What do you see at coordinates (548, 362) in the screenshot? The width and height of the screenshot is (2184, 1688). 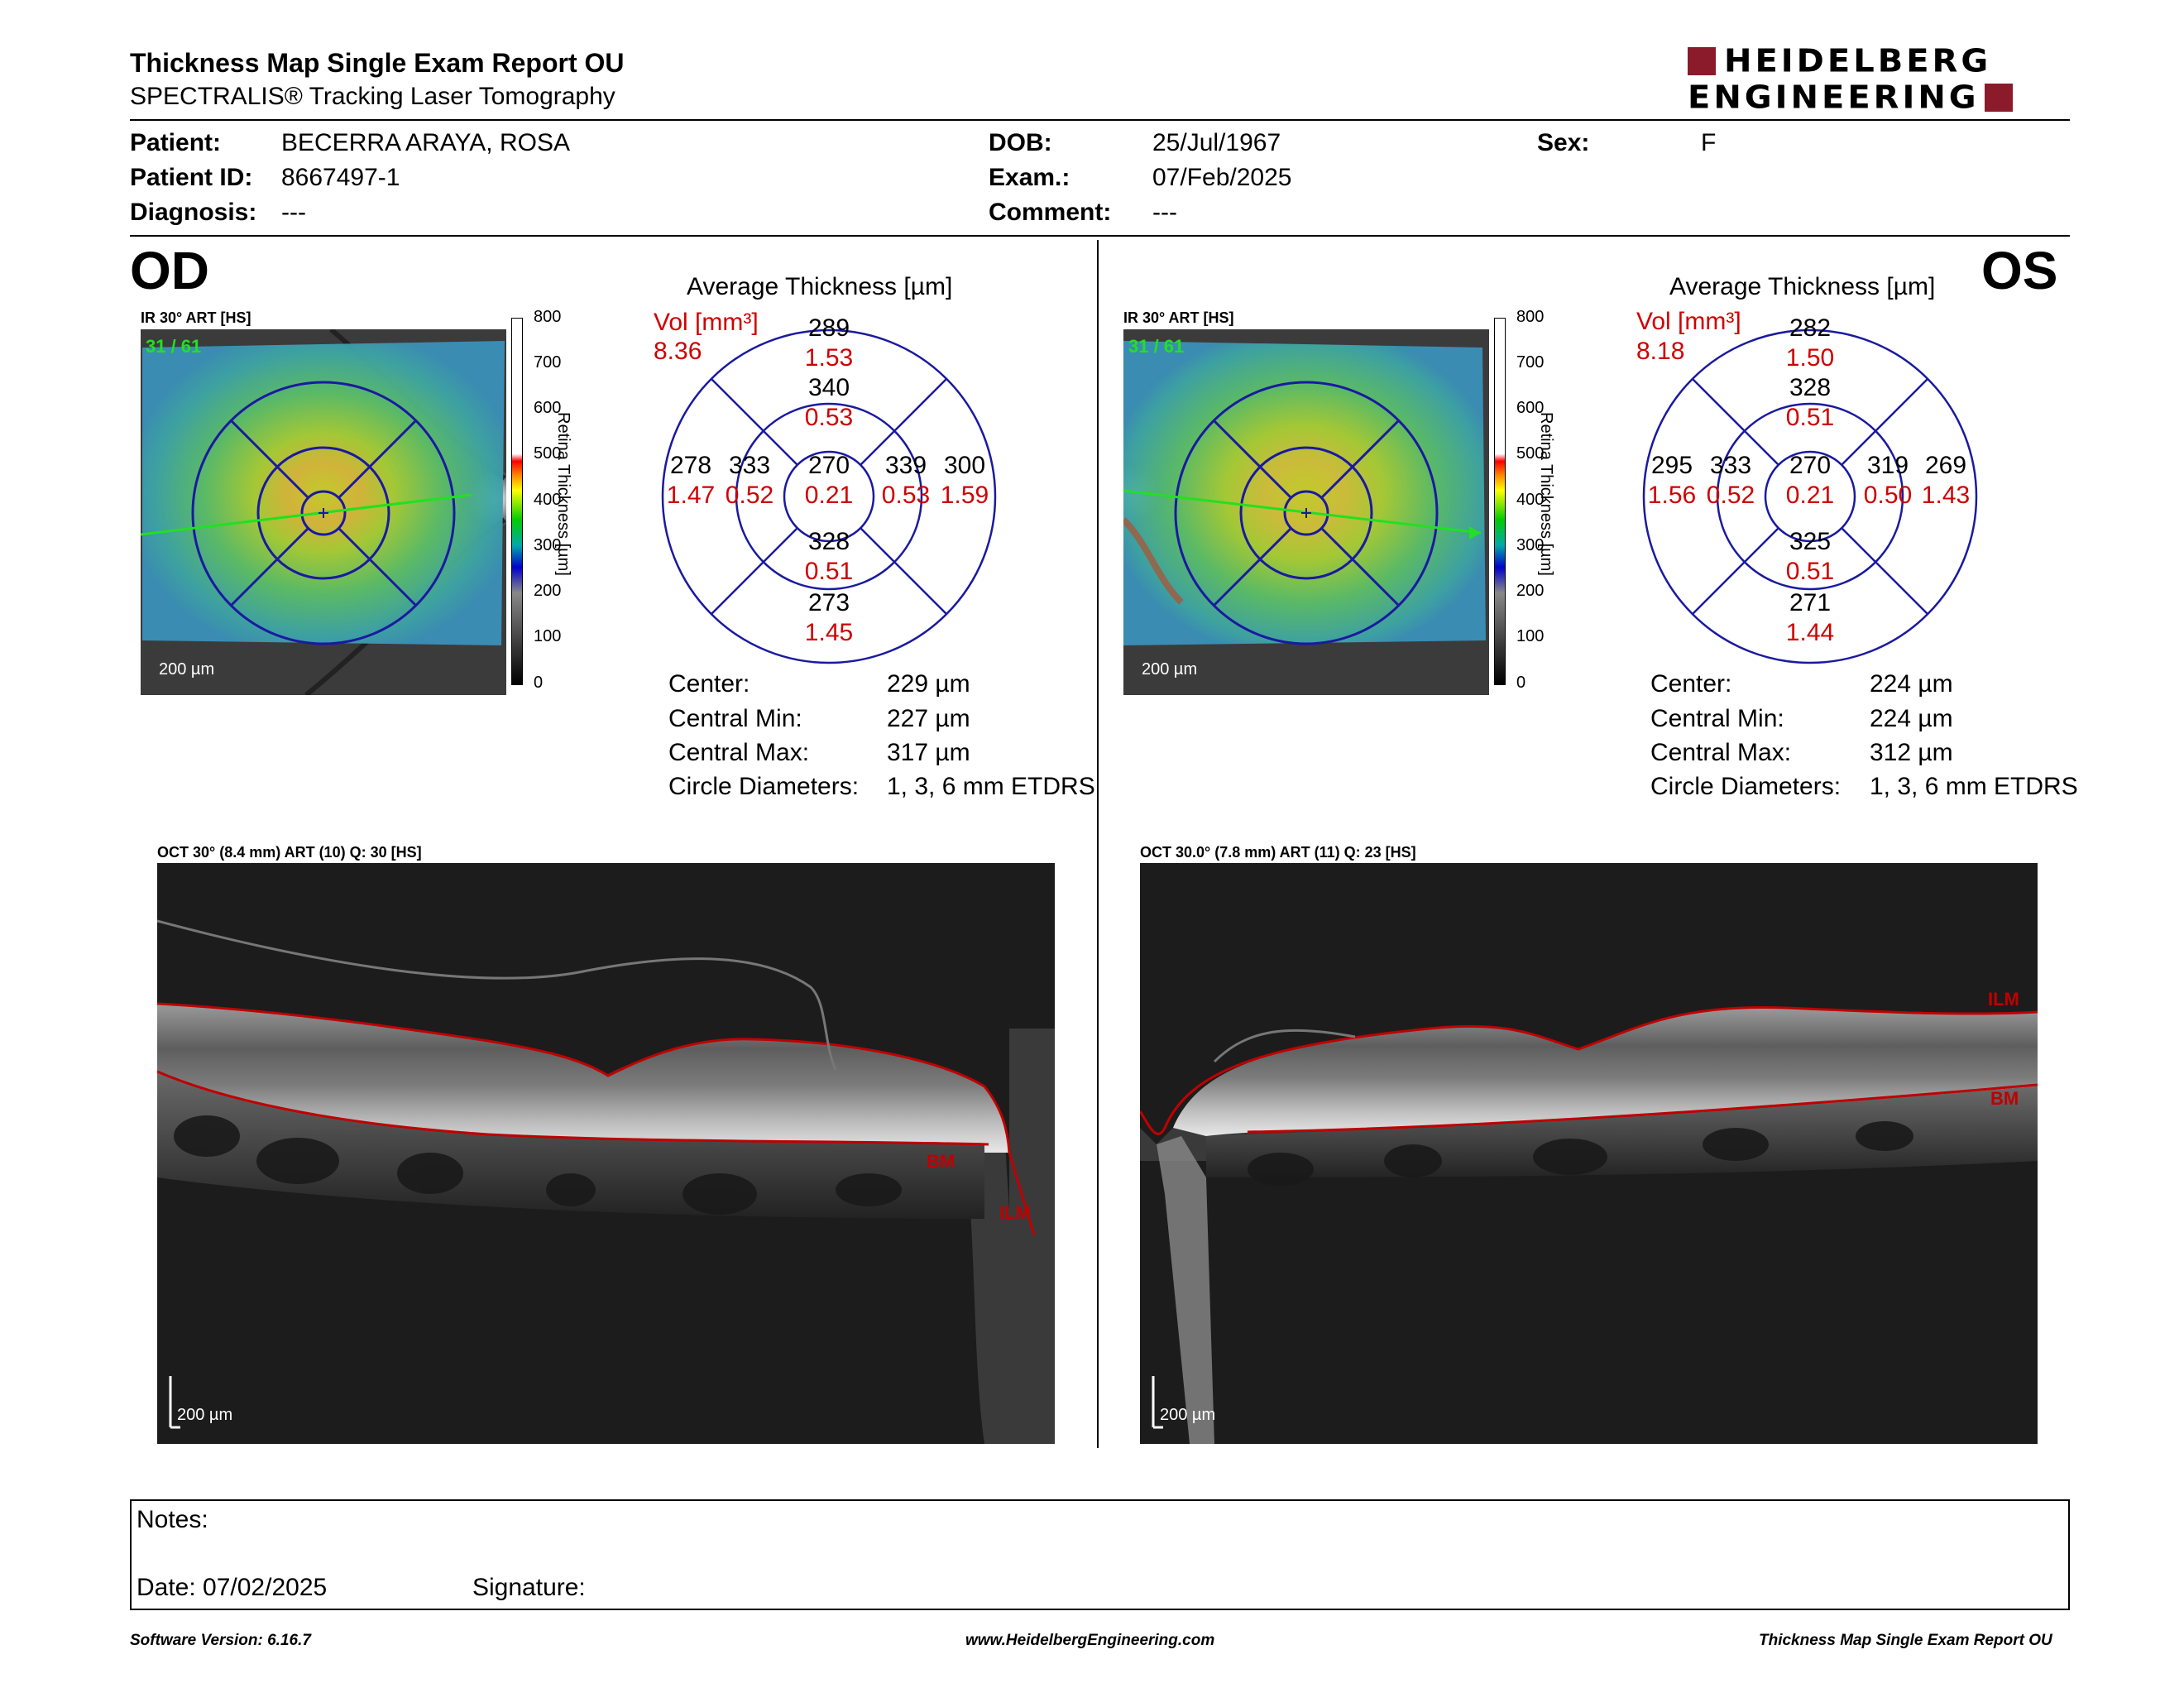 I see `od-tick-700: 700` at bounding box center [548, 362].